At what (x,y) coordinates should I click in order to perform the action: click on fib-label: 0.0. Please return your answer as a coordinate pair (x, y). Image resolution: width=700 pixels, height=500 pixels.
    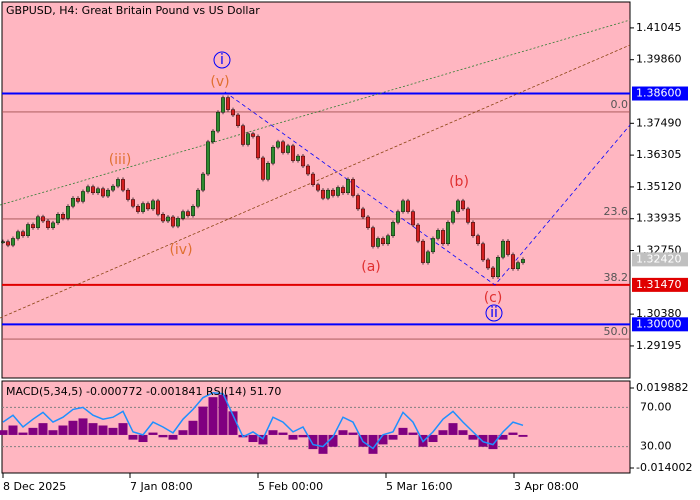
    Looking at the image, I should click on (620, 104).